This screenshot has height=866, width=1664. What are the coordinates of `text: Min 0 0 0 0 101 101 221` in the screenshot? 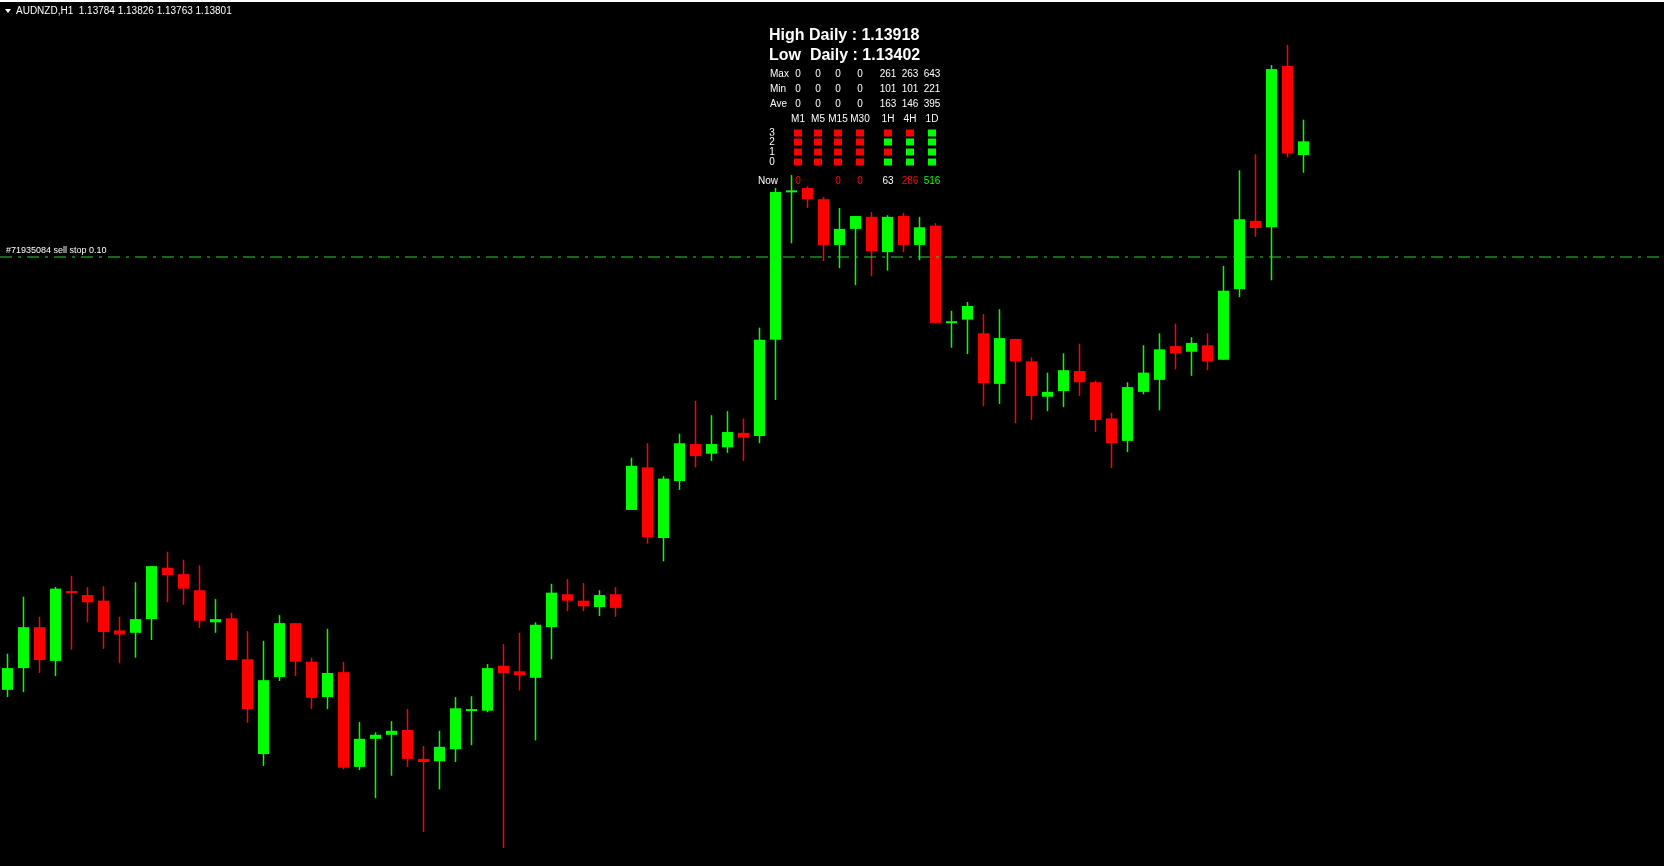 It's located at (855, 88).